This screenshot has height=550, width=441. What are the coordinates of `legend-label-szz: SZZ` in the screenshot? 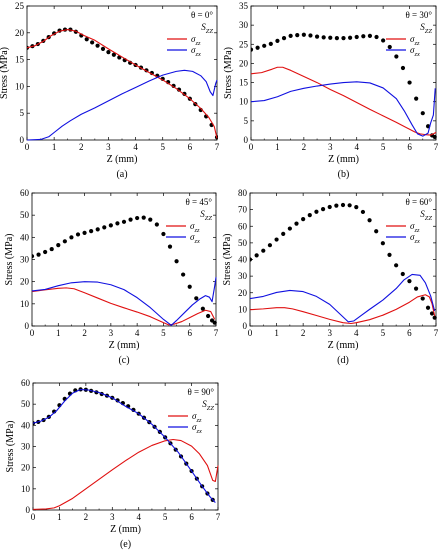 It's located at (426, 215).